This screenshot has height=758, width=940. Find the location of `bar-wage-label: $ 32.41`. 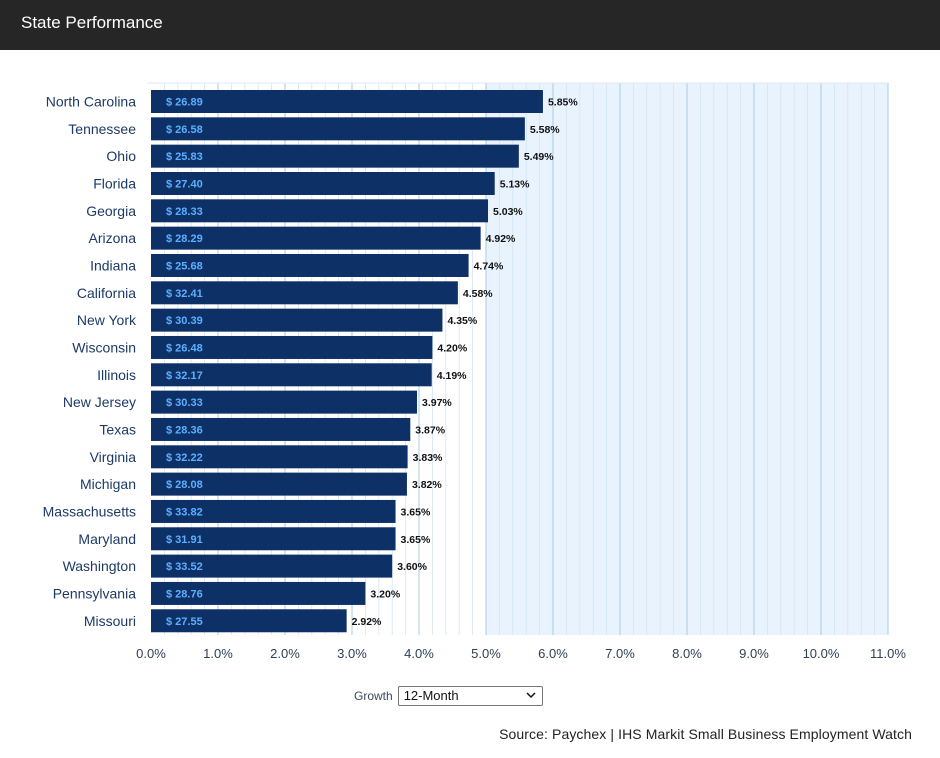

bar-wage-label: $ 32.41 is located at coordinates (184, 294).